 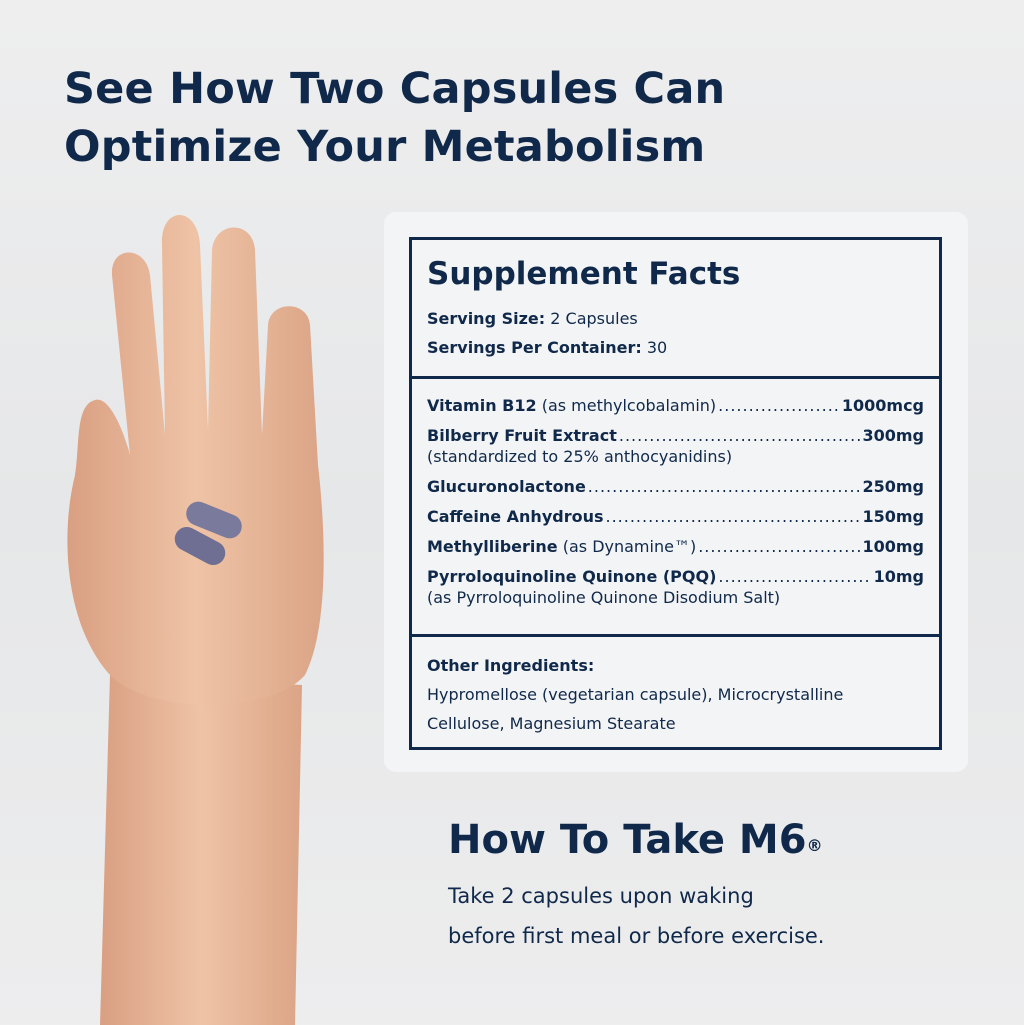 What do you see at coordinates (675, 318) in the screenshot?
I see `serving-size: Serving Size: 2 Capsules` at bounding box center [675, 318].